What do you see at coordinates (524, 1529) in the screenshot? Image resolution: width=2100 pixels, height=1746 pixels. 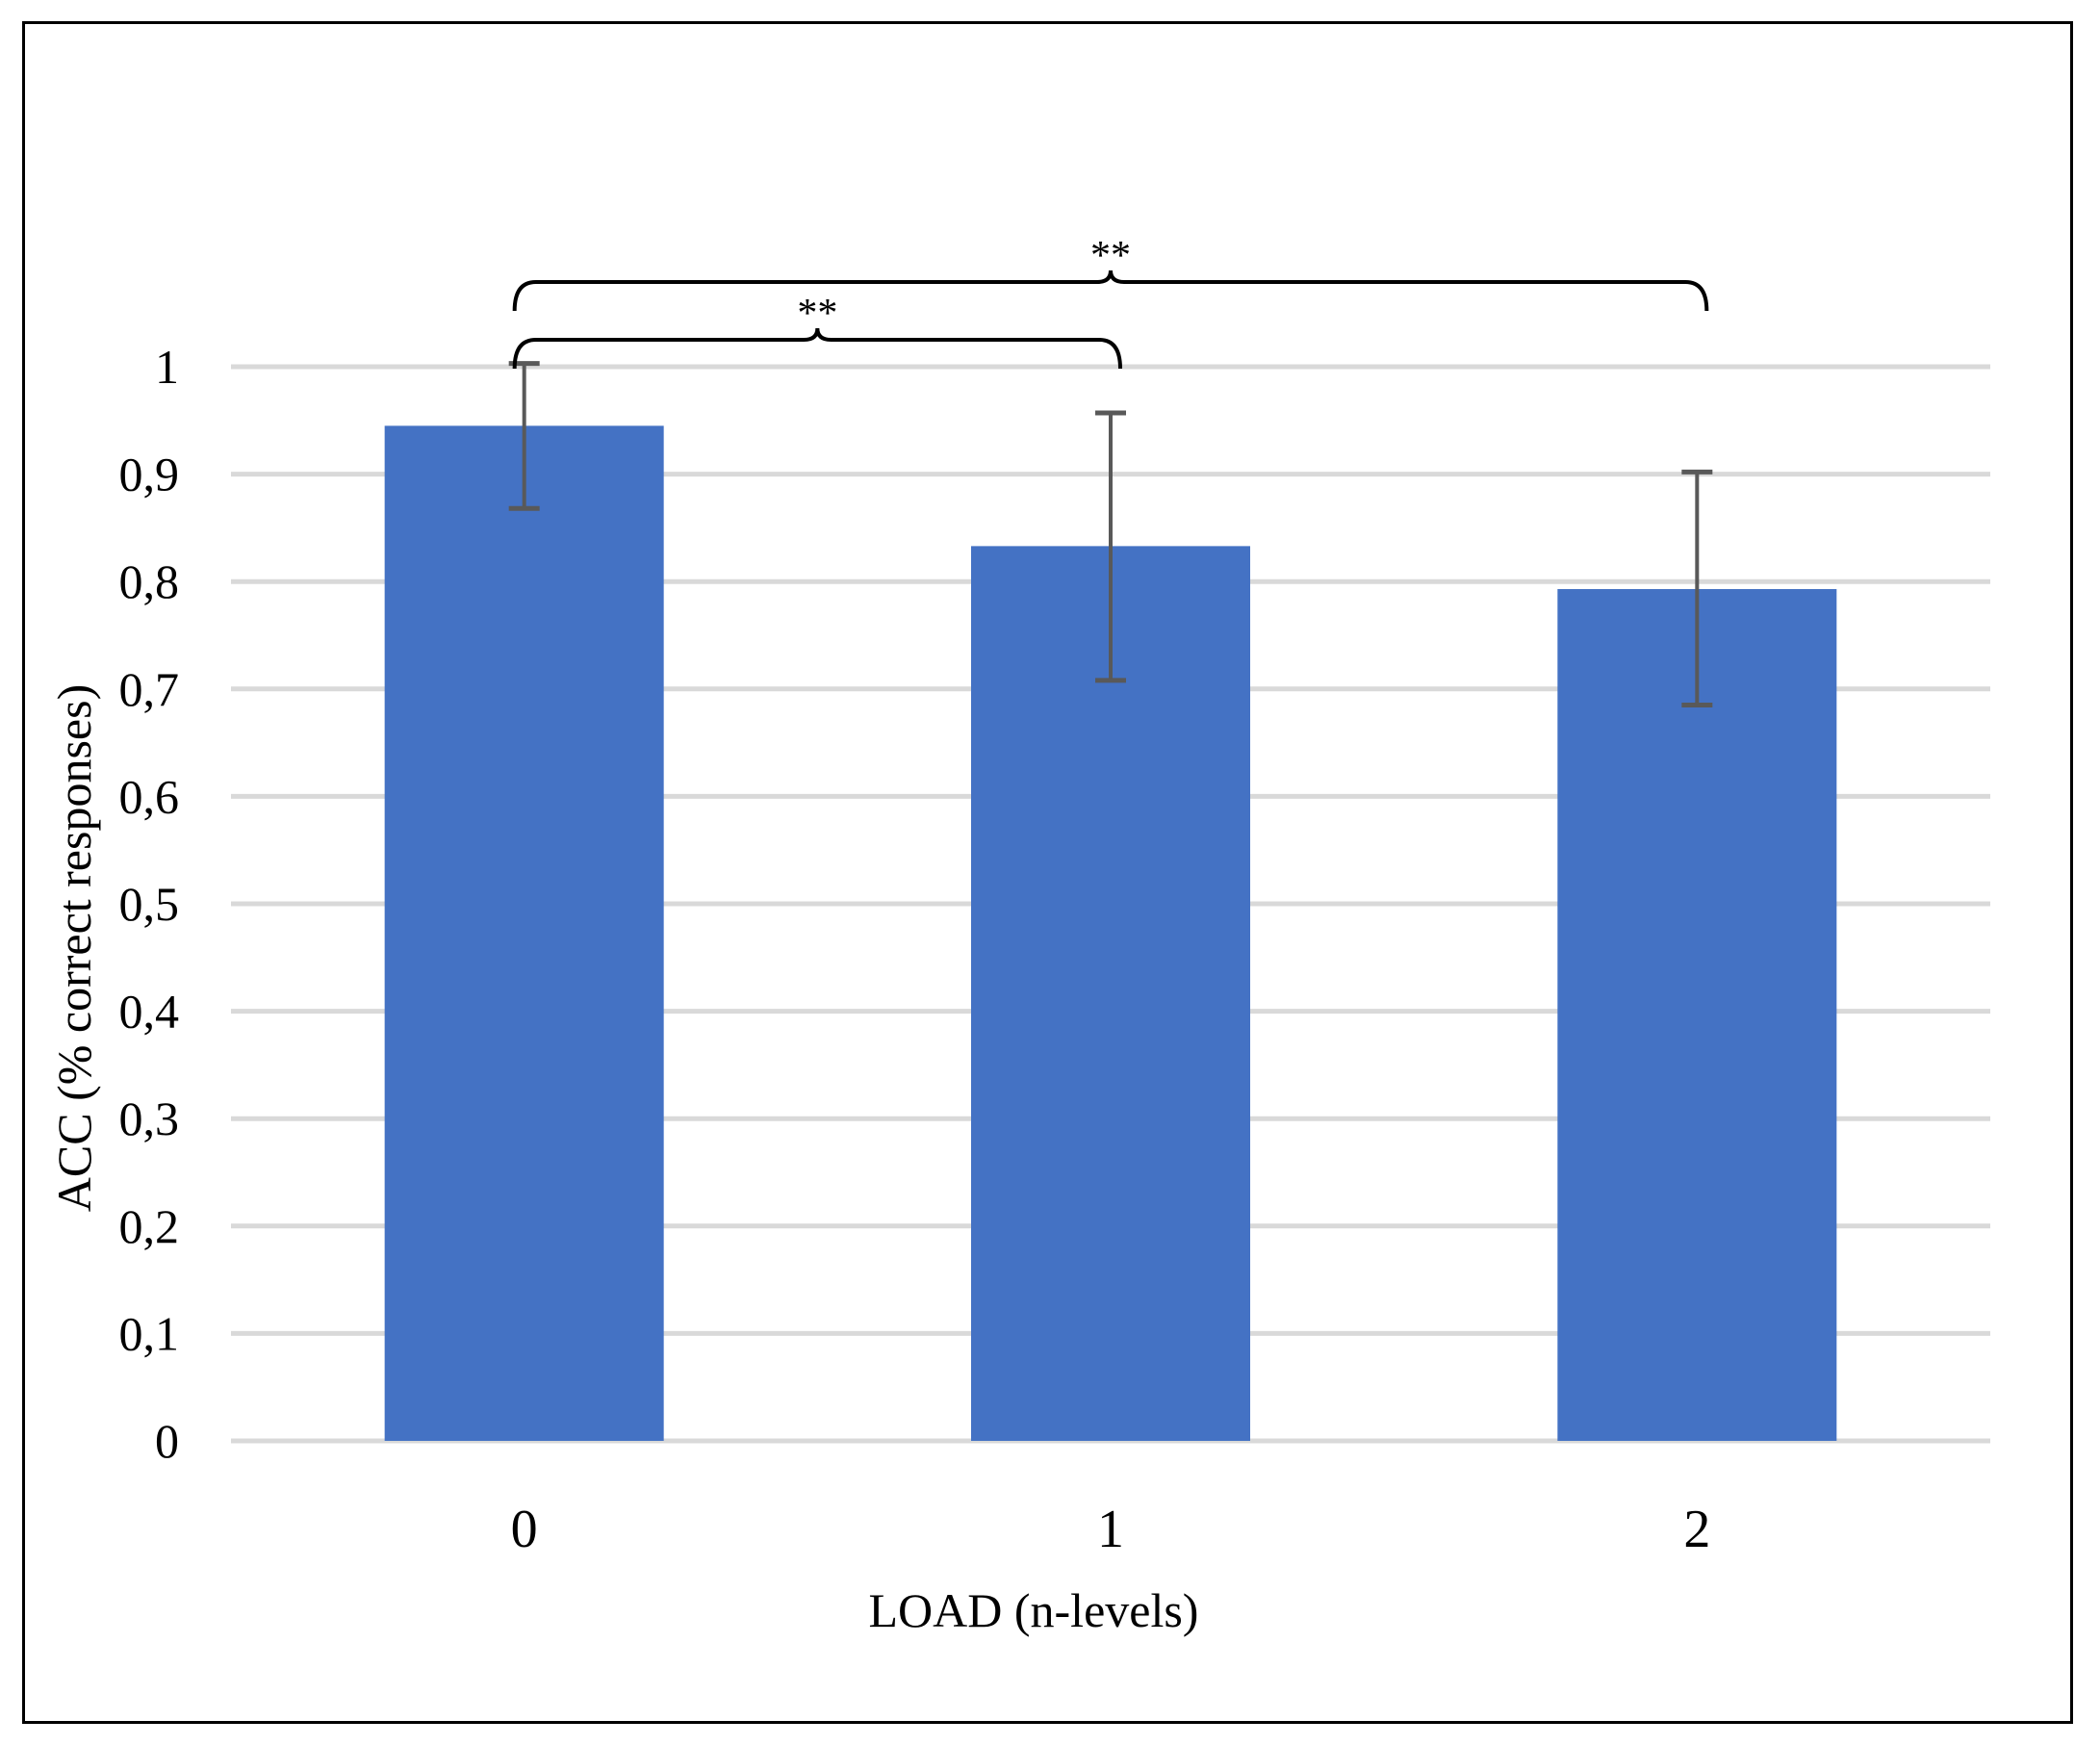 I see `x-tick-label: 0` at bounding box center [524, 1529].